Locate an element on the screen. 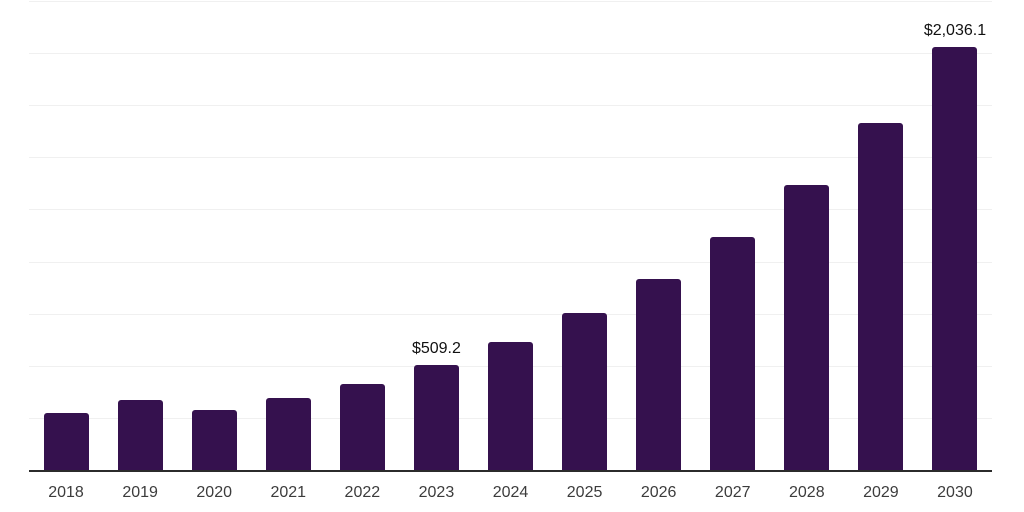  x-axis-label: 2028 is located at coordinates (807, 492).